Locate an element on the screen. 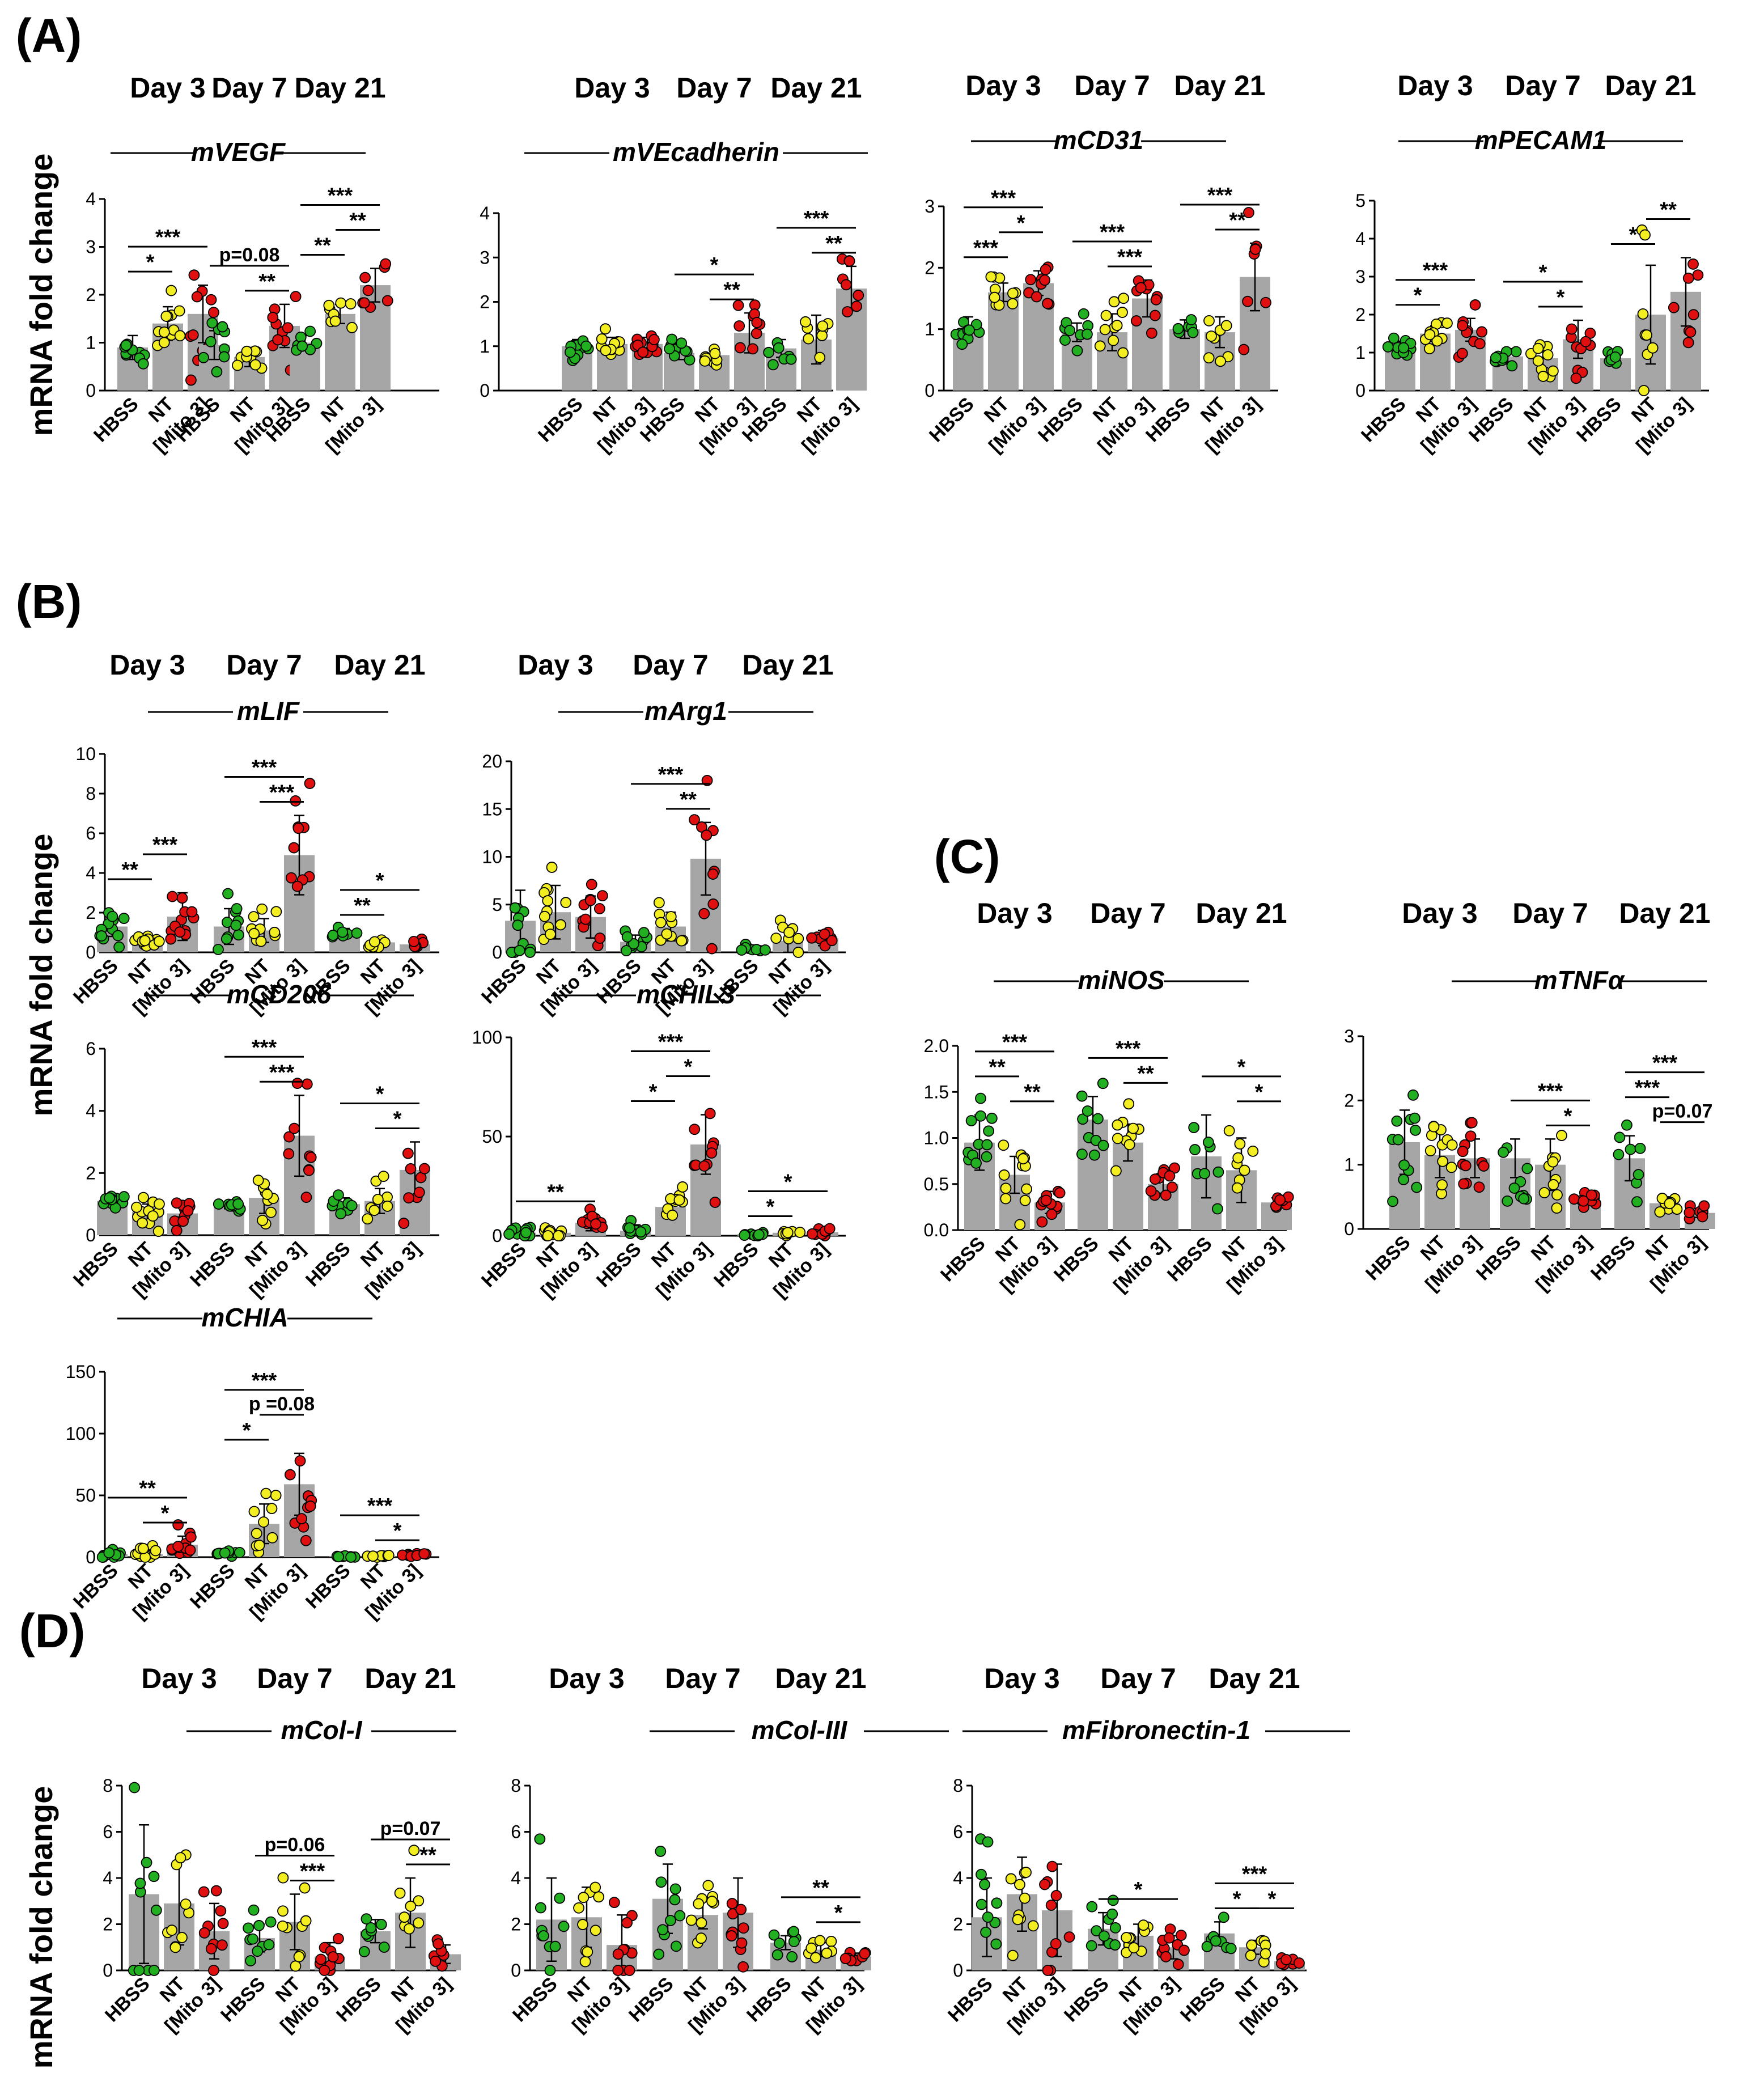 The image size is (1764, 2073). y-tick-label: 2 is located at coordinates (91, 913).